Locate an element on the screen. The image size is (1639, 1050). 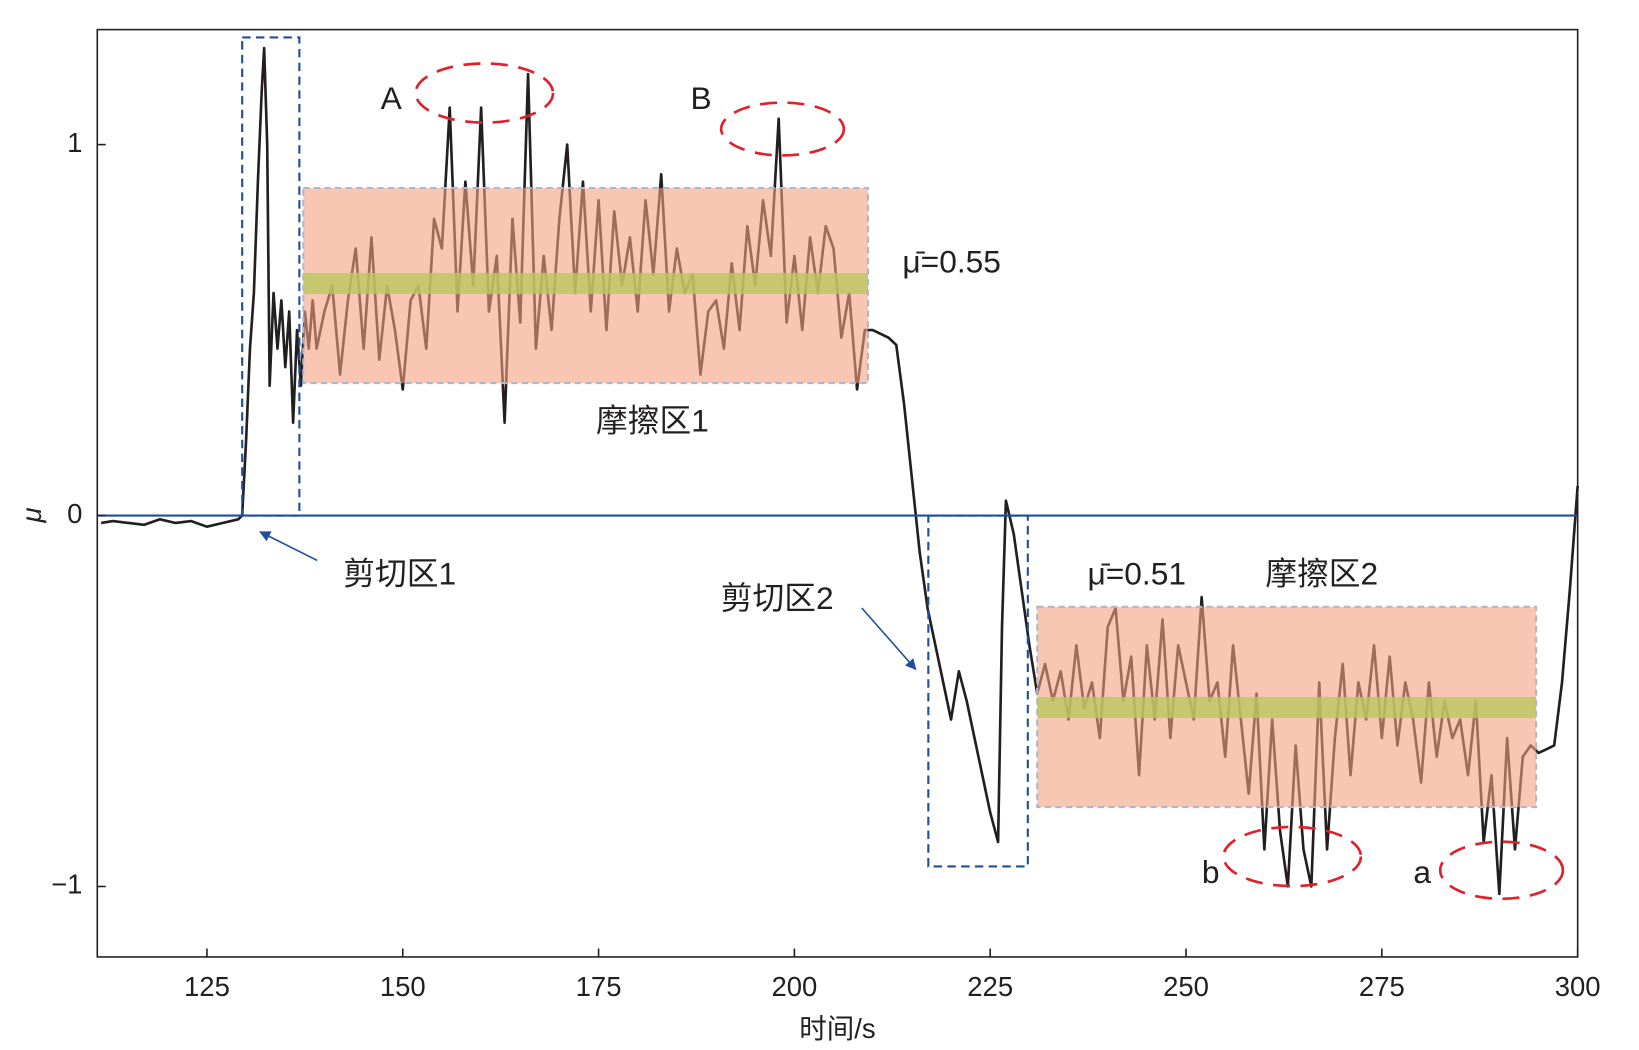
y-tick-label: 0 is located at coordinates (74, 513).